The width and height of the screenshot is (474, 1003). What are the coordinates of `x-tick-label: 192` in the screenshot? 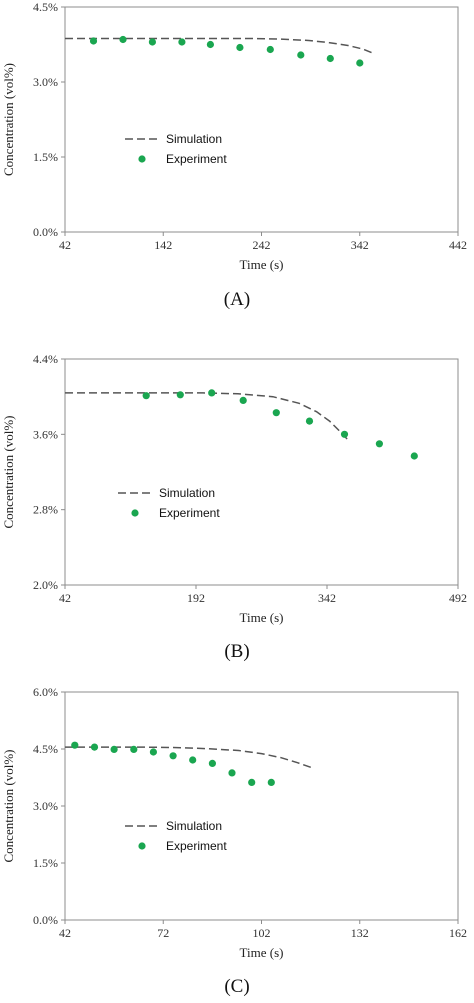 It's located at (196, 598).